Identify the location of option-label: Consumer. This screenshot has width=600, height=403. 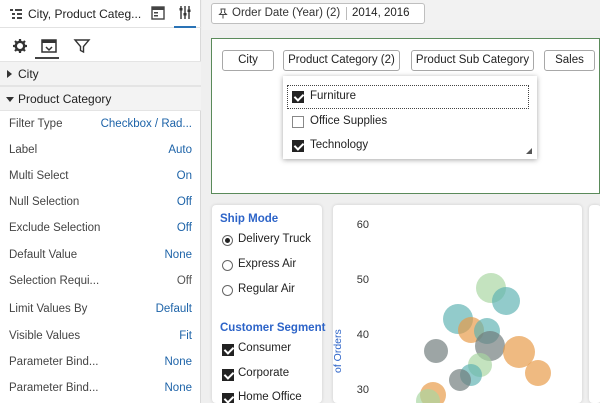
(265, 348).